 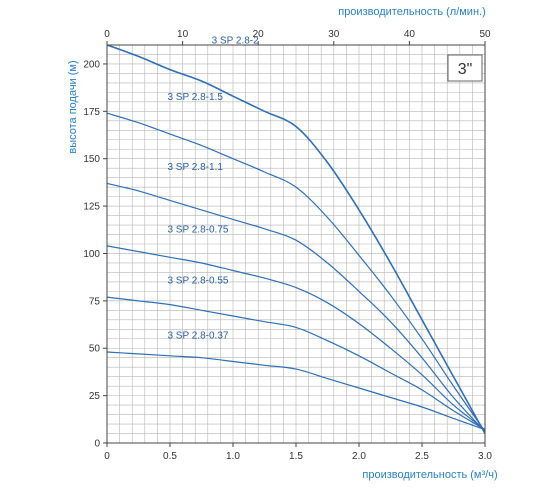 What do you see at coordinates (97, 444) in the screenshot?
I see `y-tick-label: 0` at bounding box center [97, 444].